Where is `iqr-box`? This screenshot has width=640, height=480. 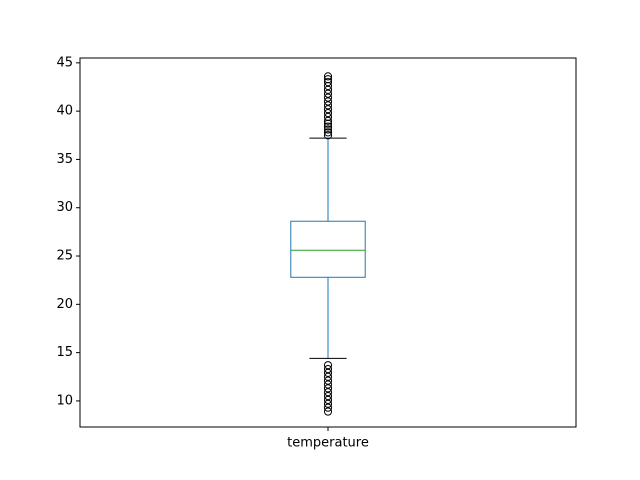
iqr-box is located at coordinates (328, 249).